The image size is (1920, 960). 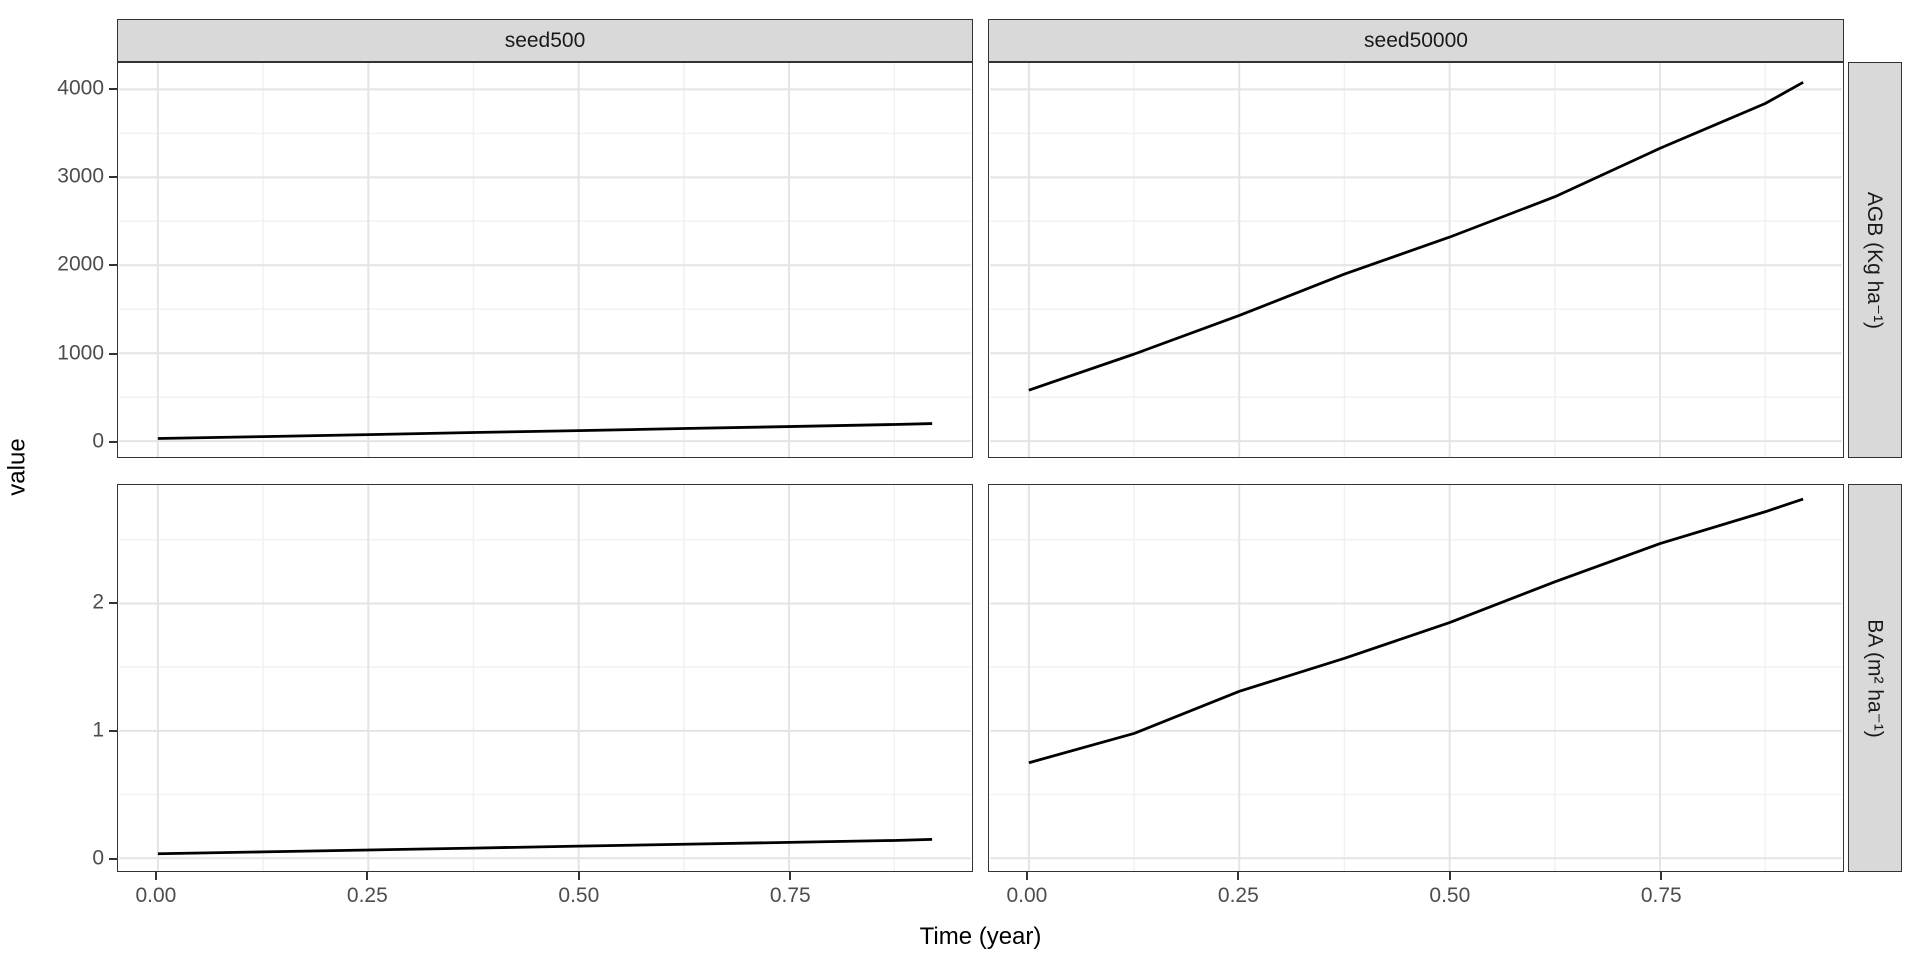 I want to click on facet-row-strip-ba: BA (m² ha⁻¹), so click(x=1875, y=678).